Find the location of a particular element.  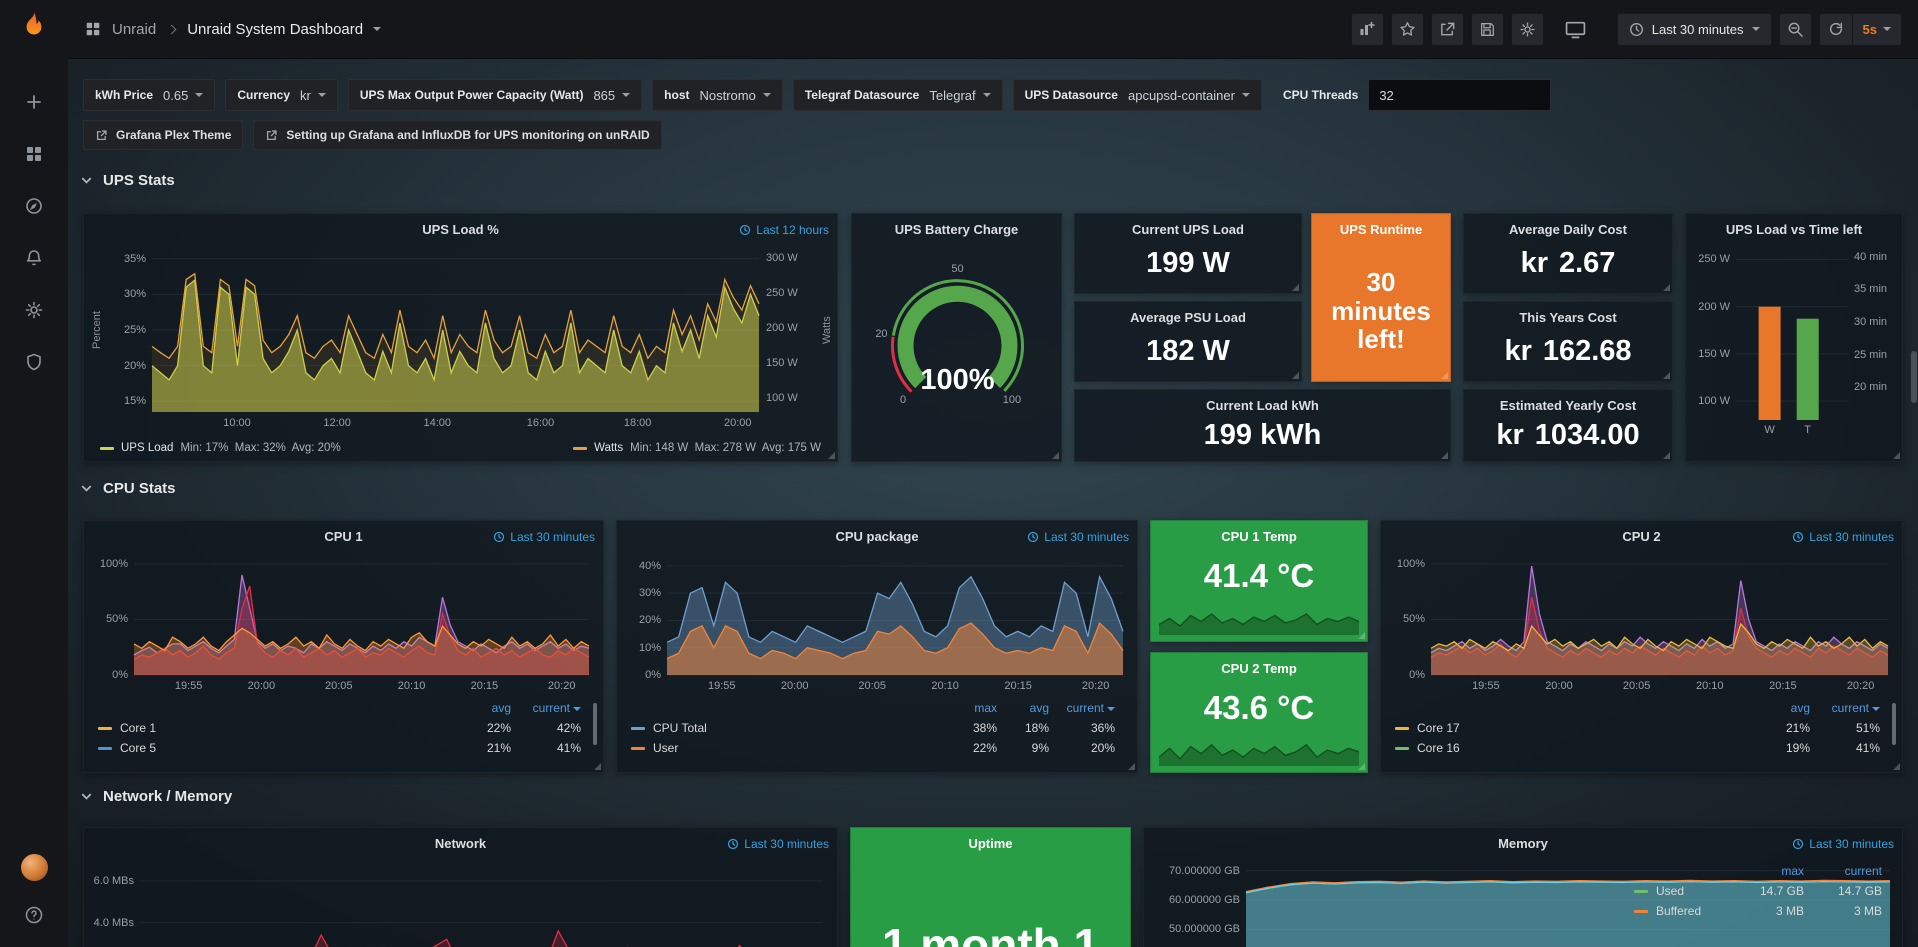

cycle-view-button is located at coordinates (1575, 29).